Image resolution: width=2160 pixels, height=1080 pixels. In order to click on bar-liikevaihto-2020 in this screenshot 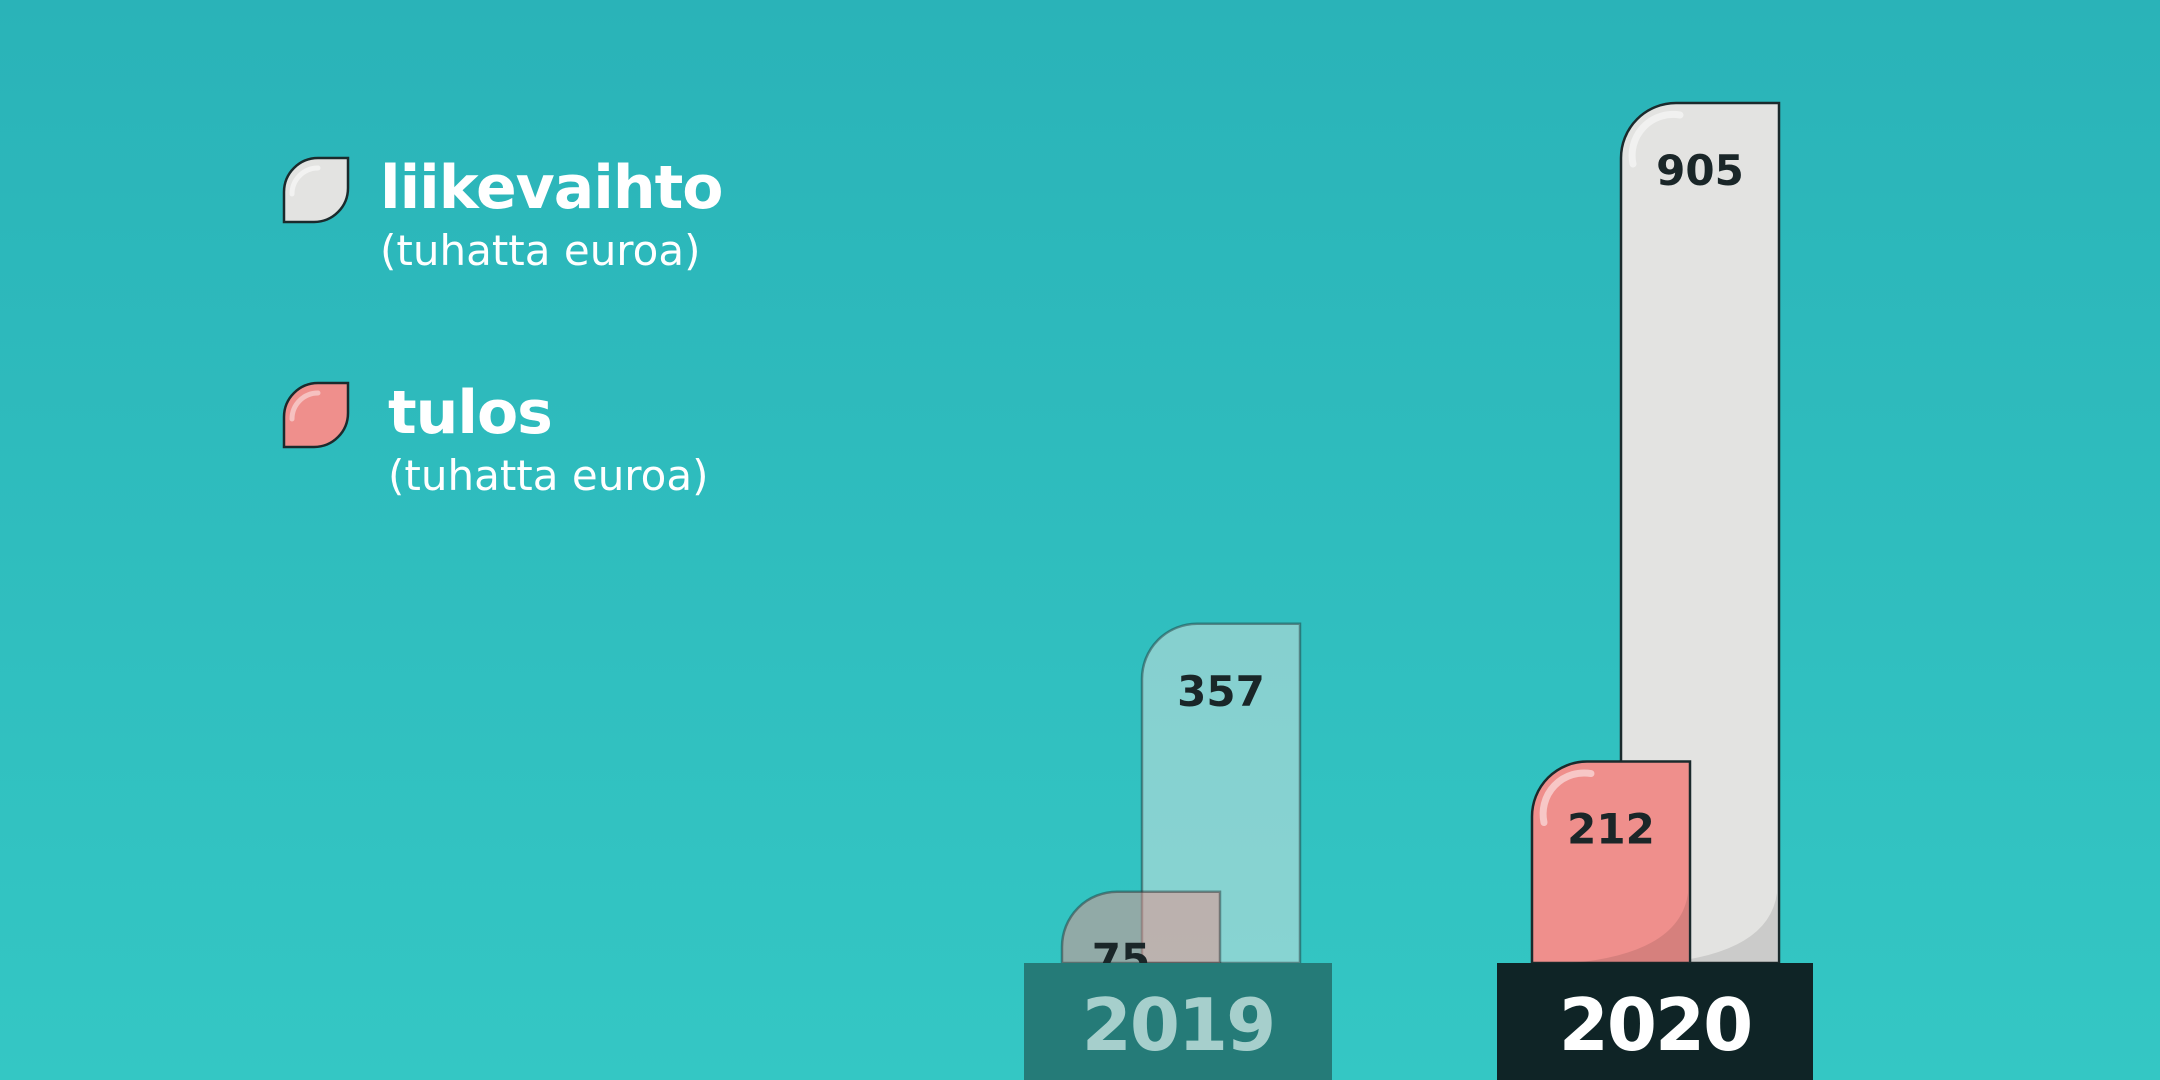, I will do `click(1700, 533)`.